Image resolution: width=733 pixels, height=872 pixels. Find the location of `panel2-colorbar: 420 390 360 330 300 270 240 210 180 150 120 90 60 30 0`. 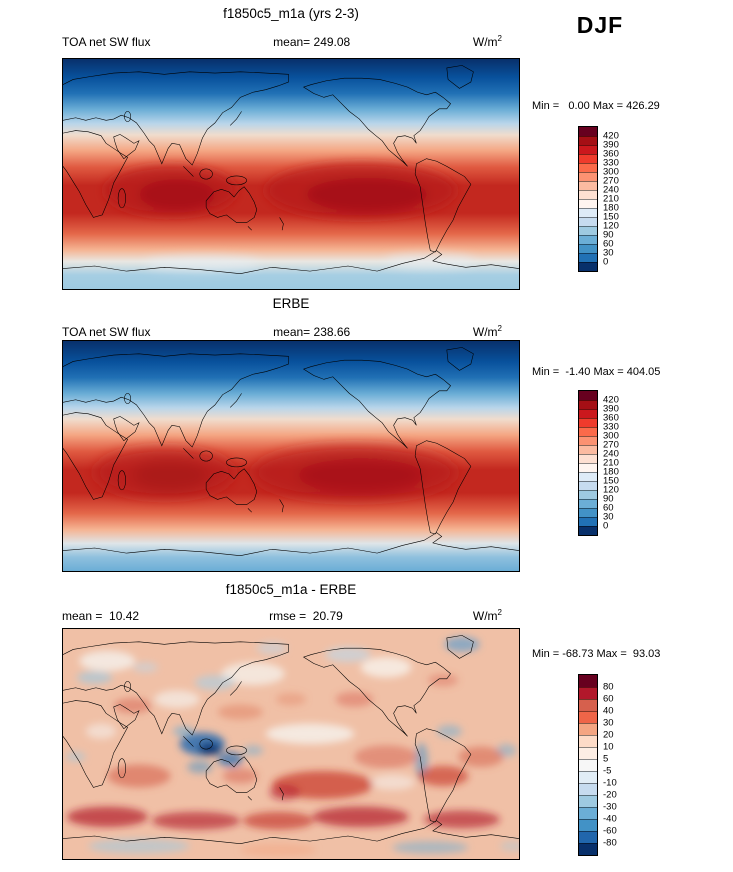

panel2-colorbar: 420 390 360 330 300 270 240 210 180 150 120 90 60 30 0 is located at coordinates (598, 463).